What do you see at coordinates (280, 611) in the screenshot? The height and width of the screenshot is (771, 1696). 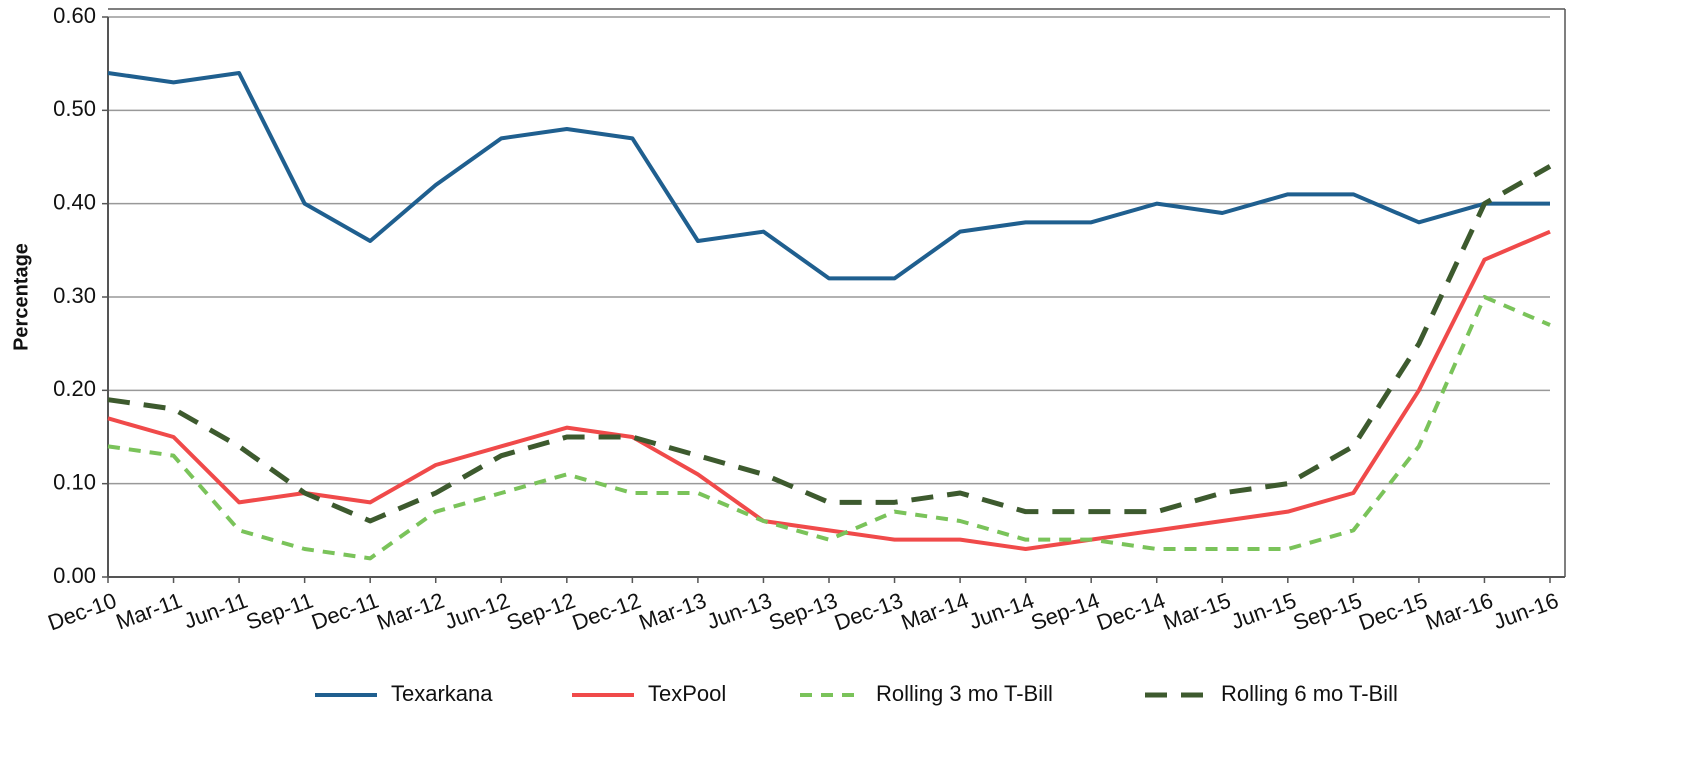 I see `x-tick-label: Sep-11` at bounding box center [280, 611].